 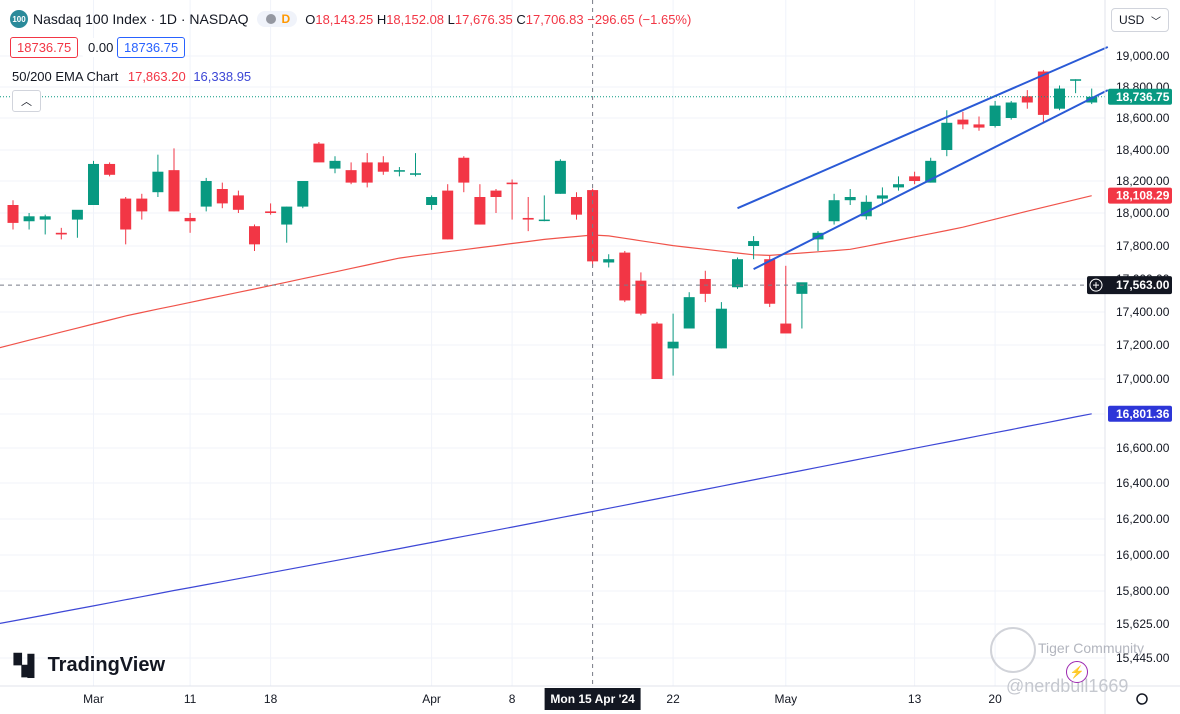 What do you see at coordinates (1143, 658) in the screenshot?
I see `price-tick-label: 15,445.00` at bounding box center [1143, 658].